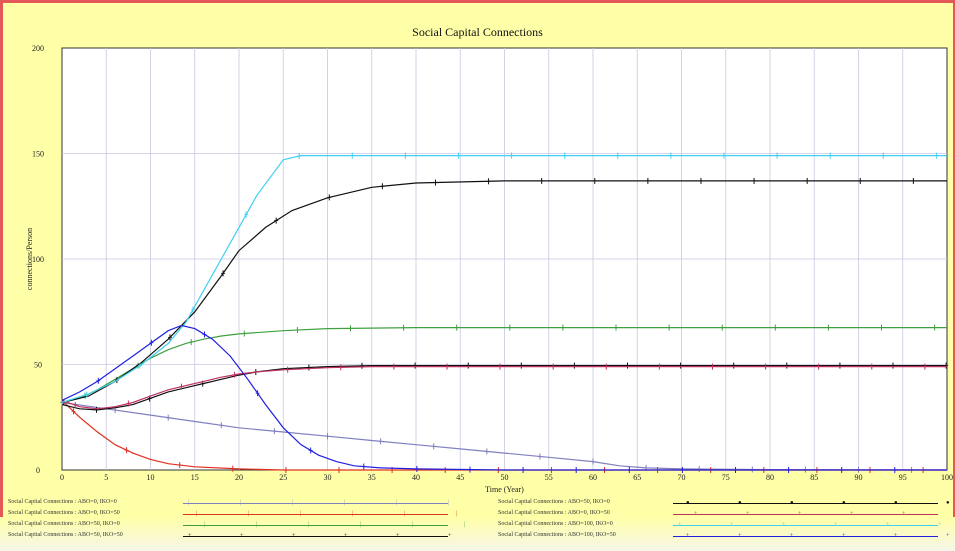  What do you see at coordinates (283, 477) in the screenshot?
I see `x-tick-label: 25` at bounding box center [283, 477].